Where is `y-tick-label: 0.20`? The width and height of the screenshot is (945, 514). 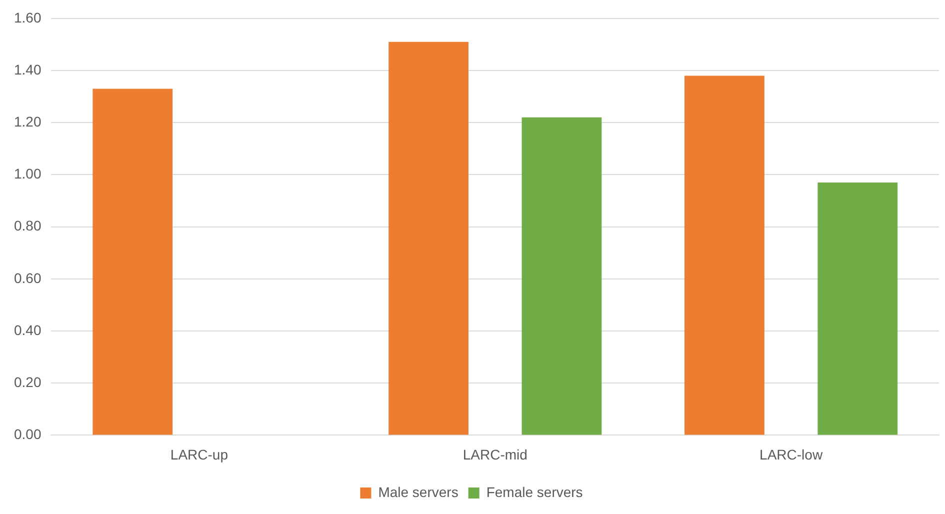 y-tick-label: 0.20 is located at coordinates (28, 382).